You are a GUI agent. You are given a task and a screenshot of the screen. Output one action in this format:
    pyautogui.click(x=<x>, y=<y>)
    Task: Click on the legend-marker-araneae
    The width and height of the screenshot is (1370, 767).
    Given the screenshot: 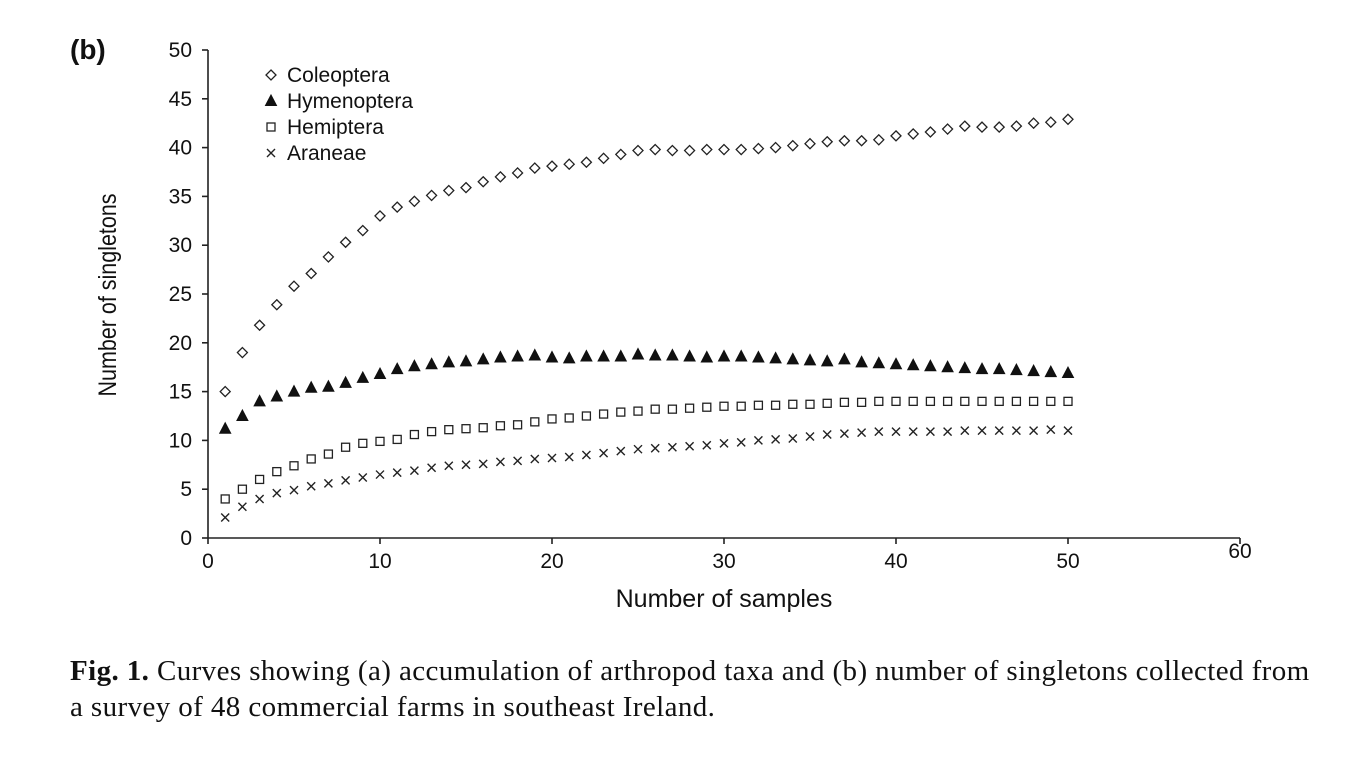 What is the action you would take?
    pyautogui.click(x=271, y=153)
    